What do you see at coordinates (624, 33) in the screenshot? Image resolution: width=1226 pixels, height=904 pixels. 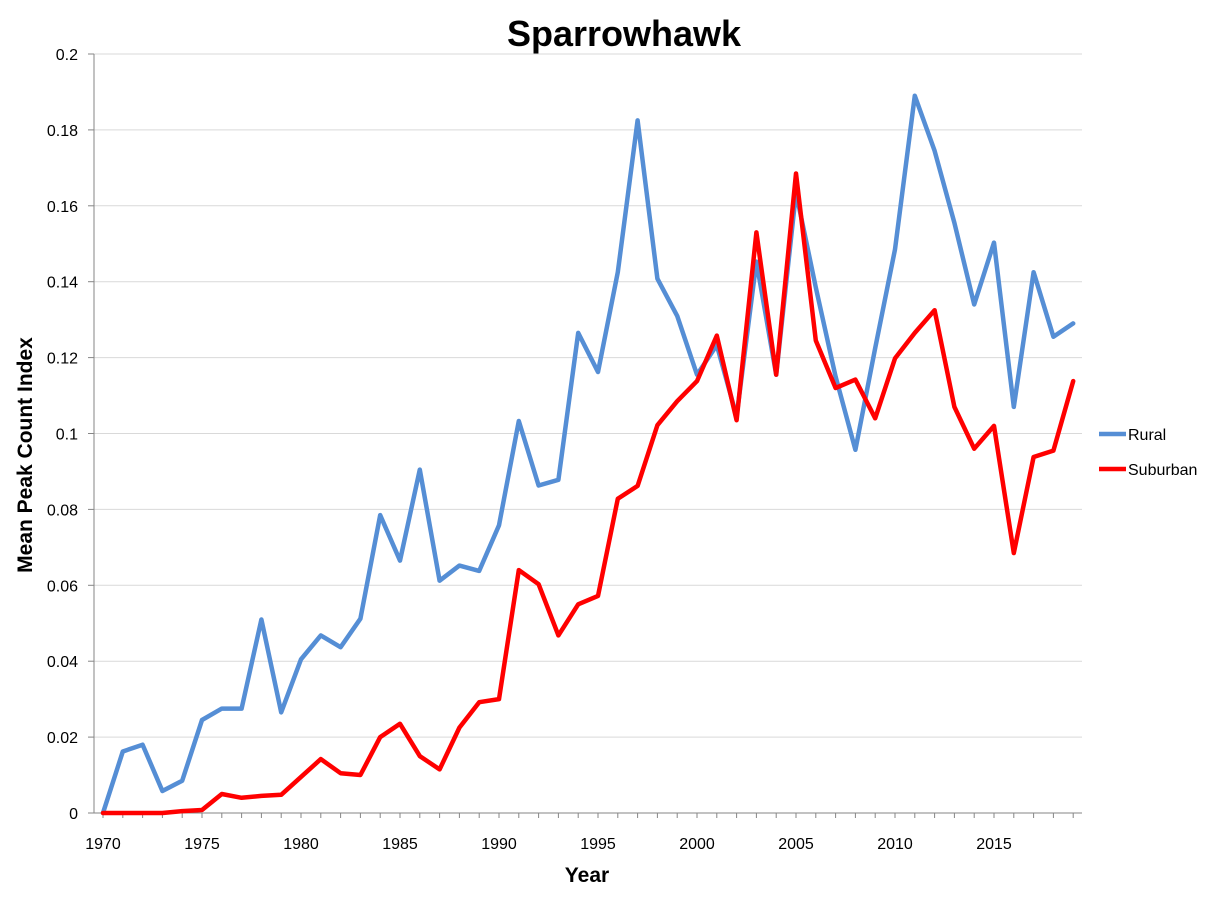 I see `chart-title: Sparrowhawk` at bounding box center [624, 33].